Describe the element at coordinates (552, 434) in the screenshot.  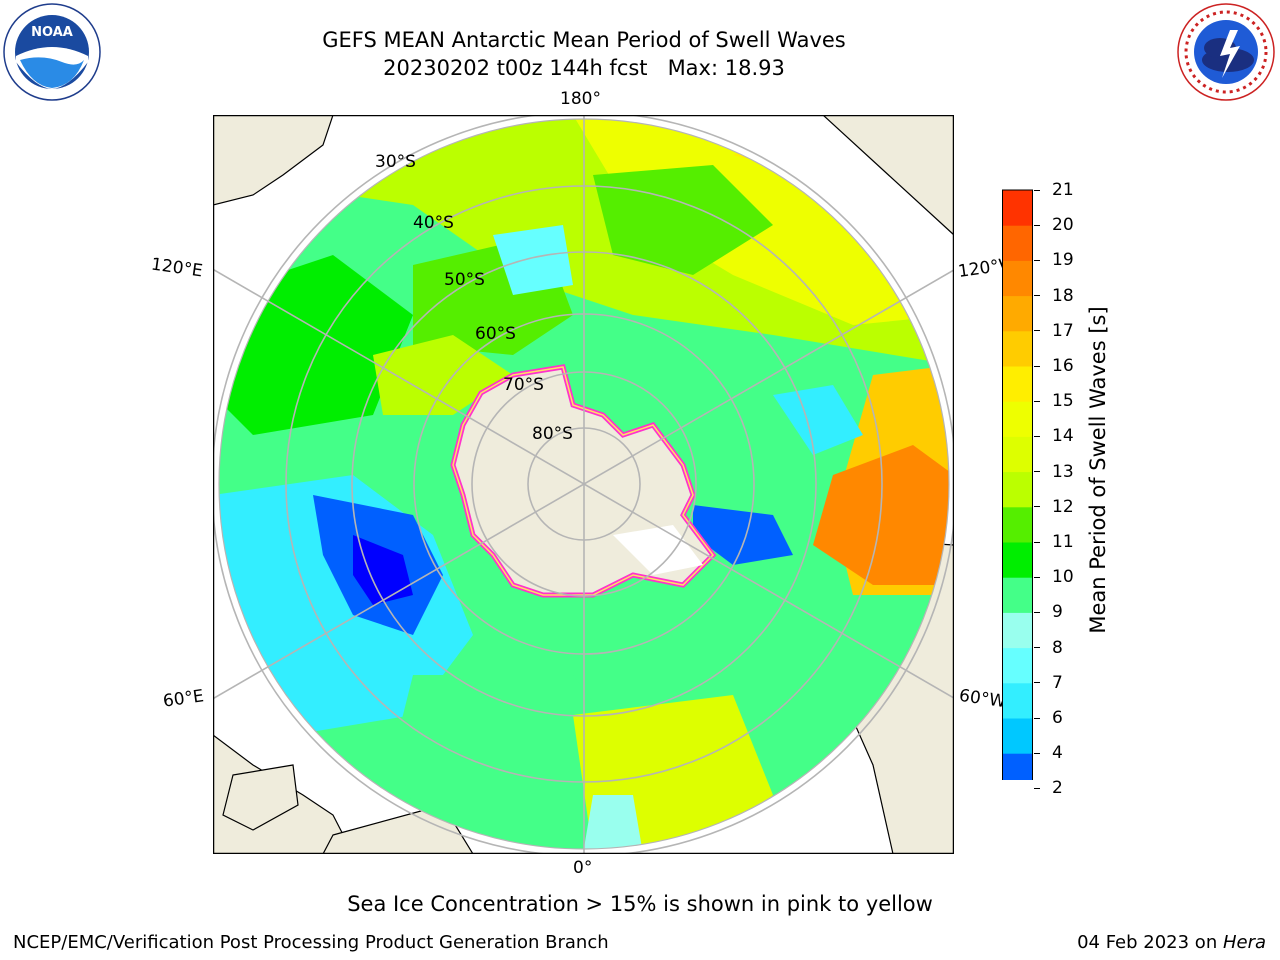
I see `lat-label-80s: 80°S` at that location.